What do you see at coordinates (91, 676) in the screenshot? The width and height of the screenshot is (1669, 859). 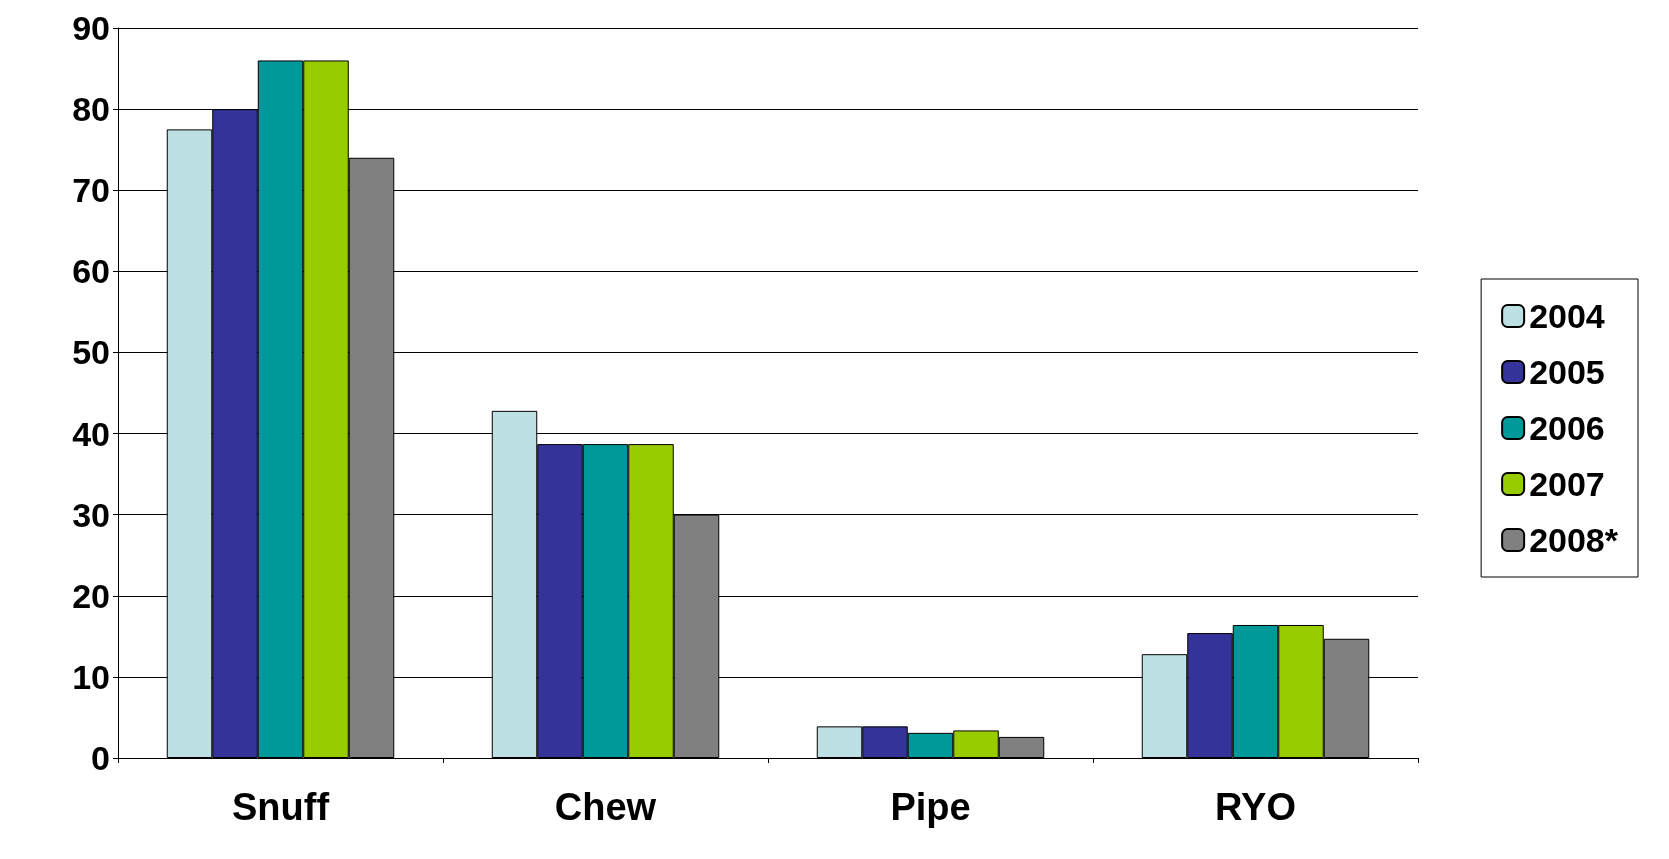 I see `y-tick-label: 10` at bounding box center [91, 676].